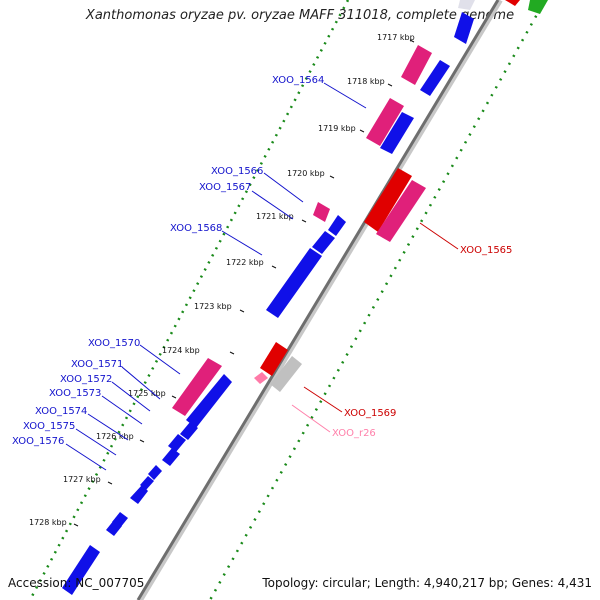  What do you see at coordinates (86, 379) in the screenshot?
I see `gene-label-xoo-1572: XOO_1572` at bounding box center [86, 379].